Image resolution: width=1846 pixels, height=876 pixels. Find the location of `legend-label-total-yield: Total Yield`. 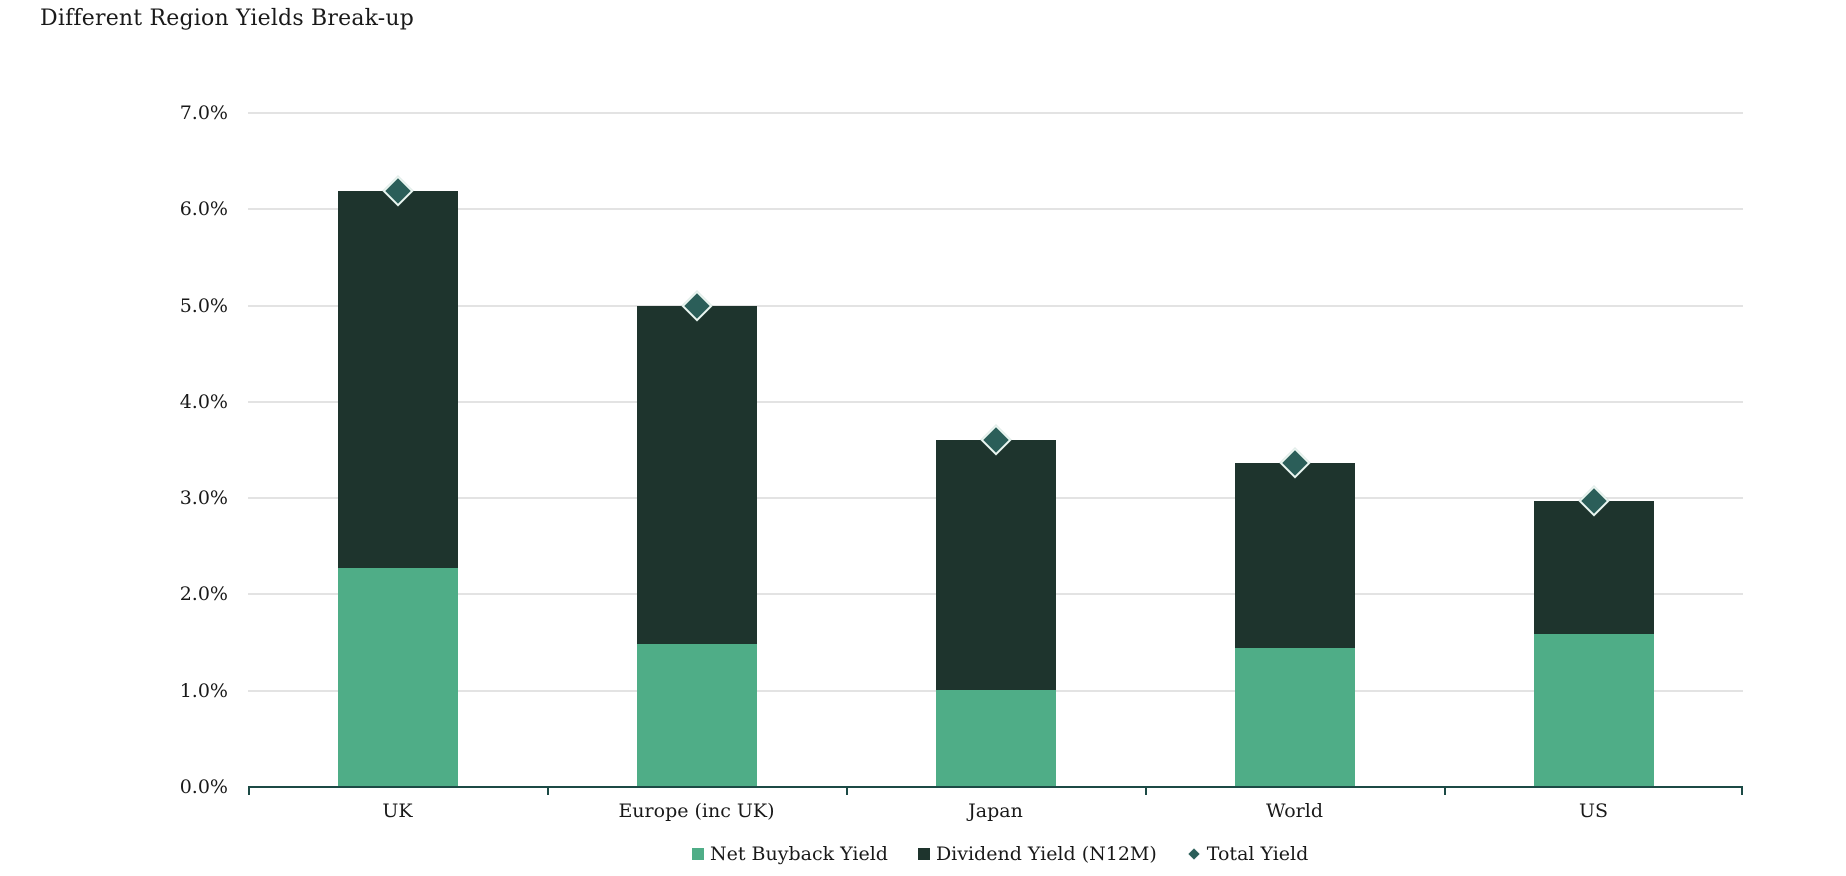

legend-label-total-yield: Total Yield is located at coordinates (1257, 854).